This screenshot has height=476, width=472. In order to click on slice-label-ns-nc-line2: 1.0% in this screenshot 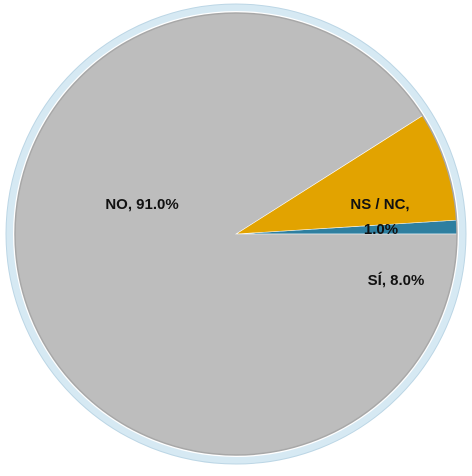, I will do `click(381, 229)`.